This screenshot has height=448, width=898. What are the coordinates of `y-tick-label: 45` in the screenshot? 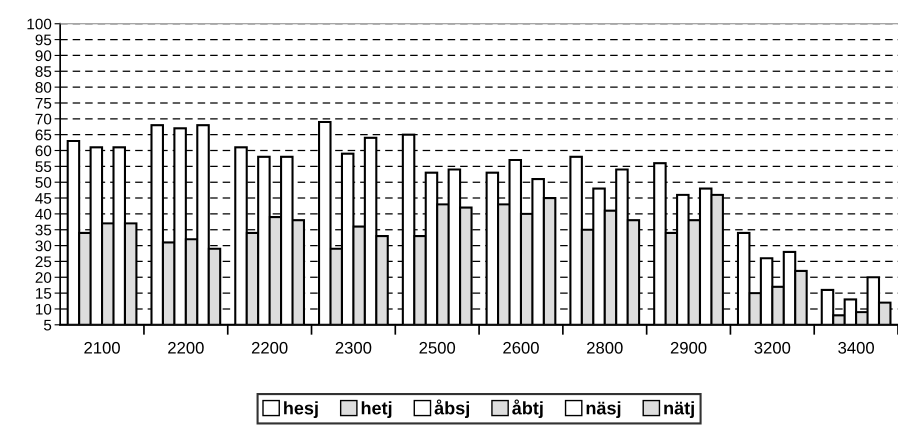 It's located at (43, 198).